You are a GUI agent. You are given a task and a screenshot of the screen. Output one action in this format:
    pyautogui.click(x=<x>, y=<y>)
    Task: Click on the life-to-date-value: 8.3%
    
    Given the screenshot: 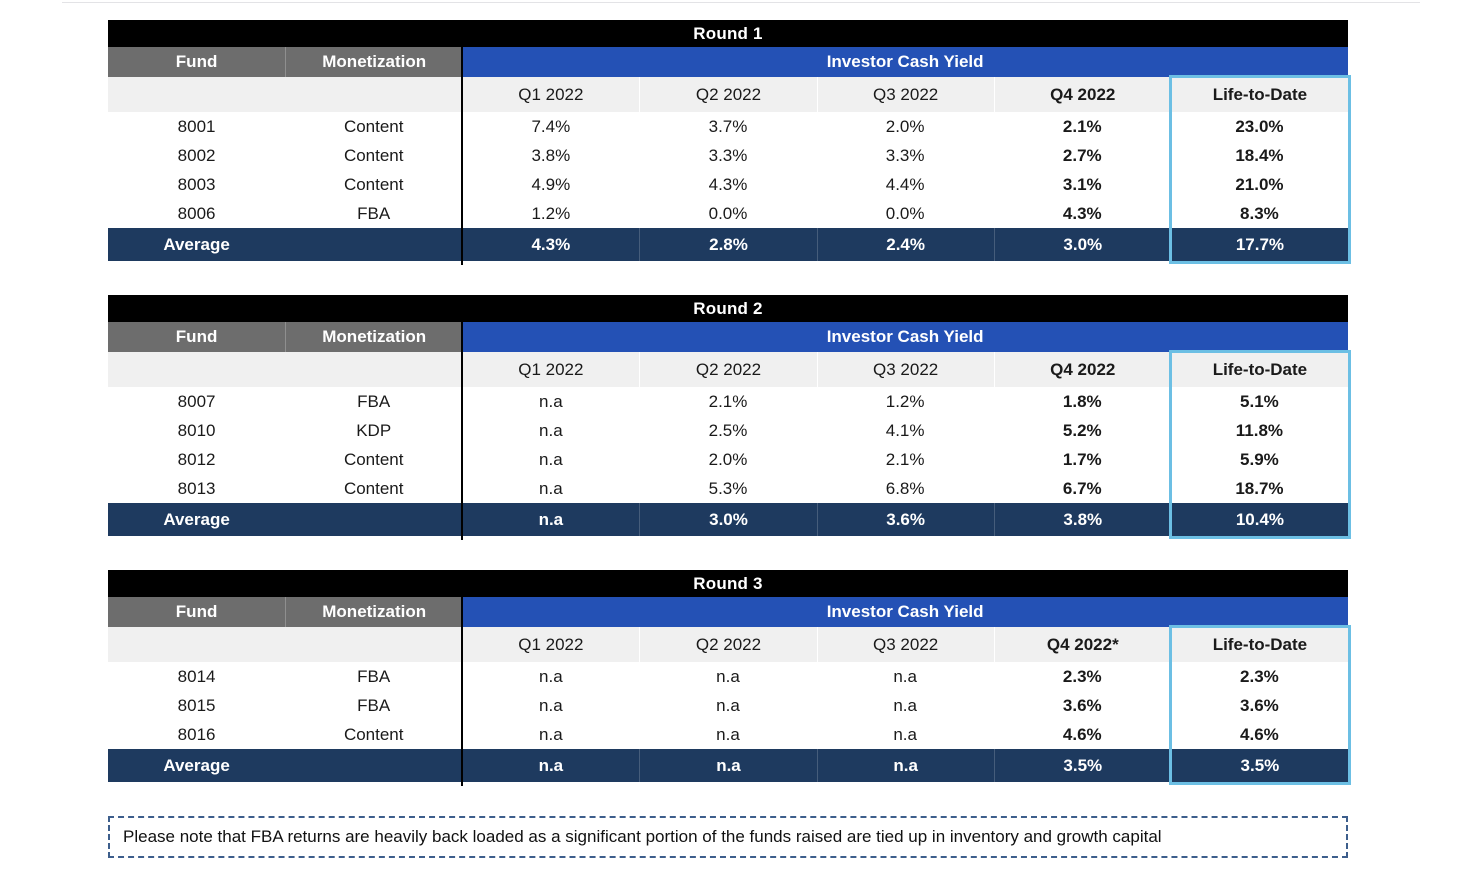 What is the action you would take?
    pyautogui.click(x=1259, y=213)
    